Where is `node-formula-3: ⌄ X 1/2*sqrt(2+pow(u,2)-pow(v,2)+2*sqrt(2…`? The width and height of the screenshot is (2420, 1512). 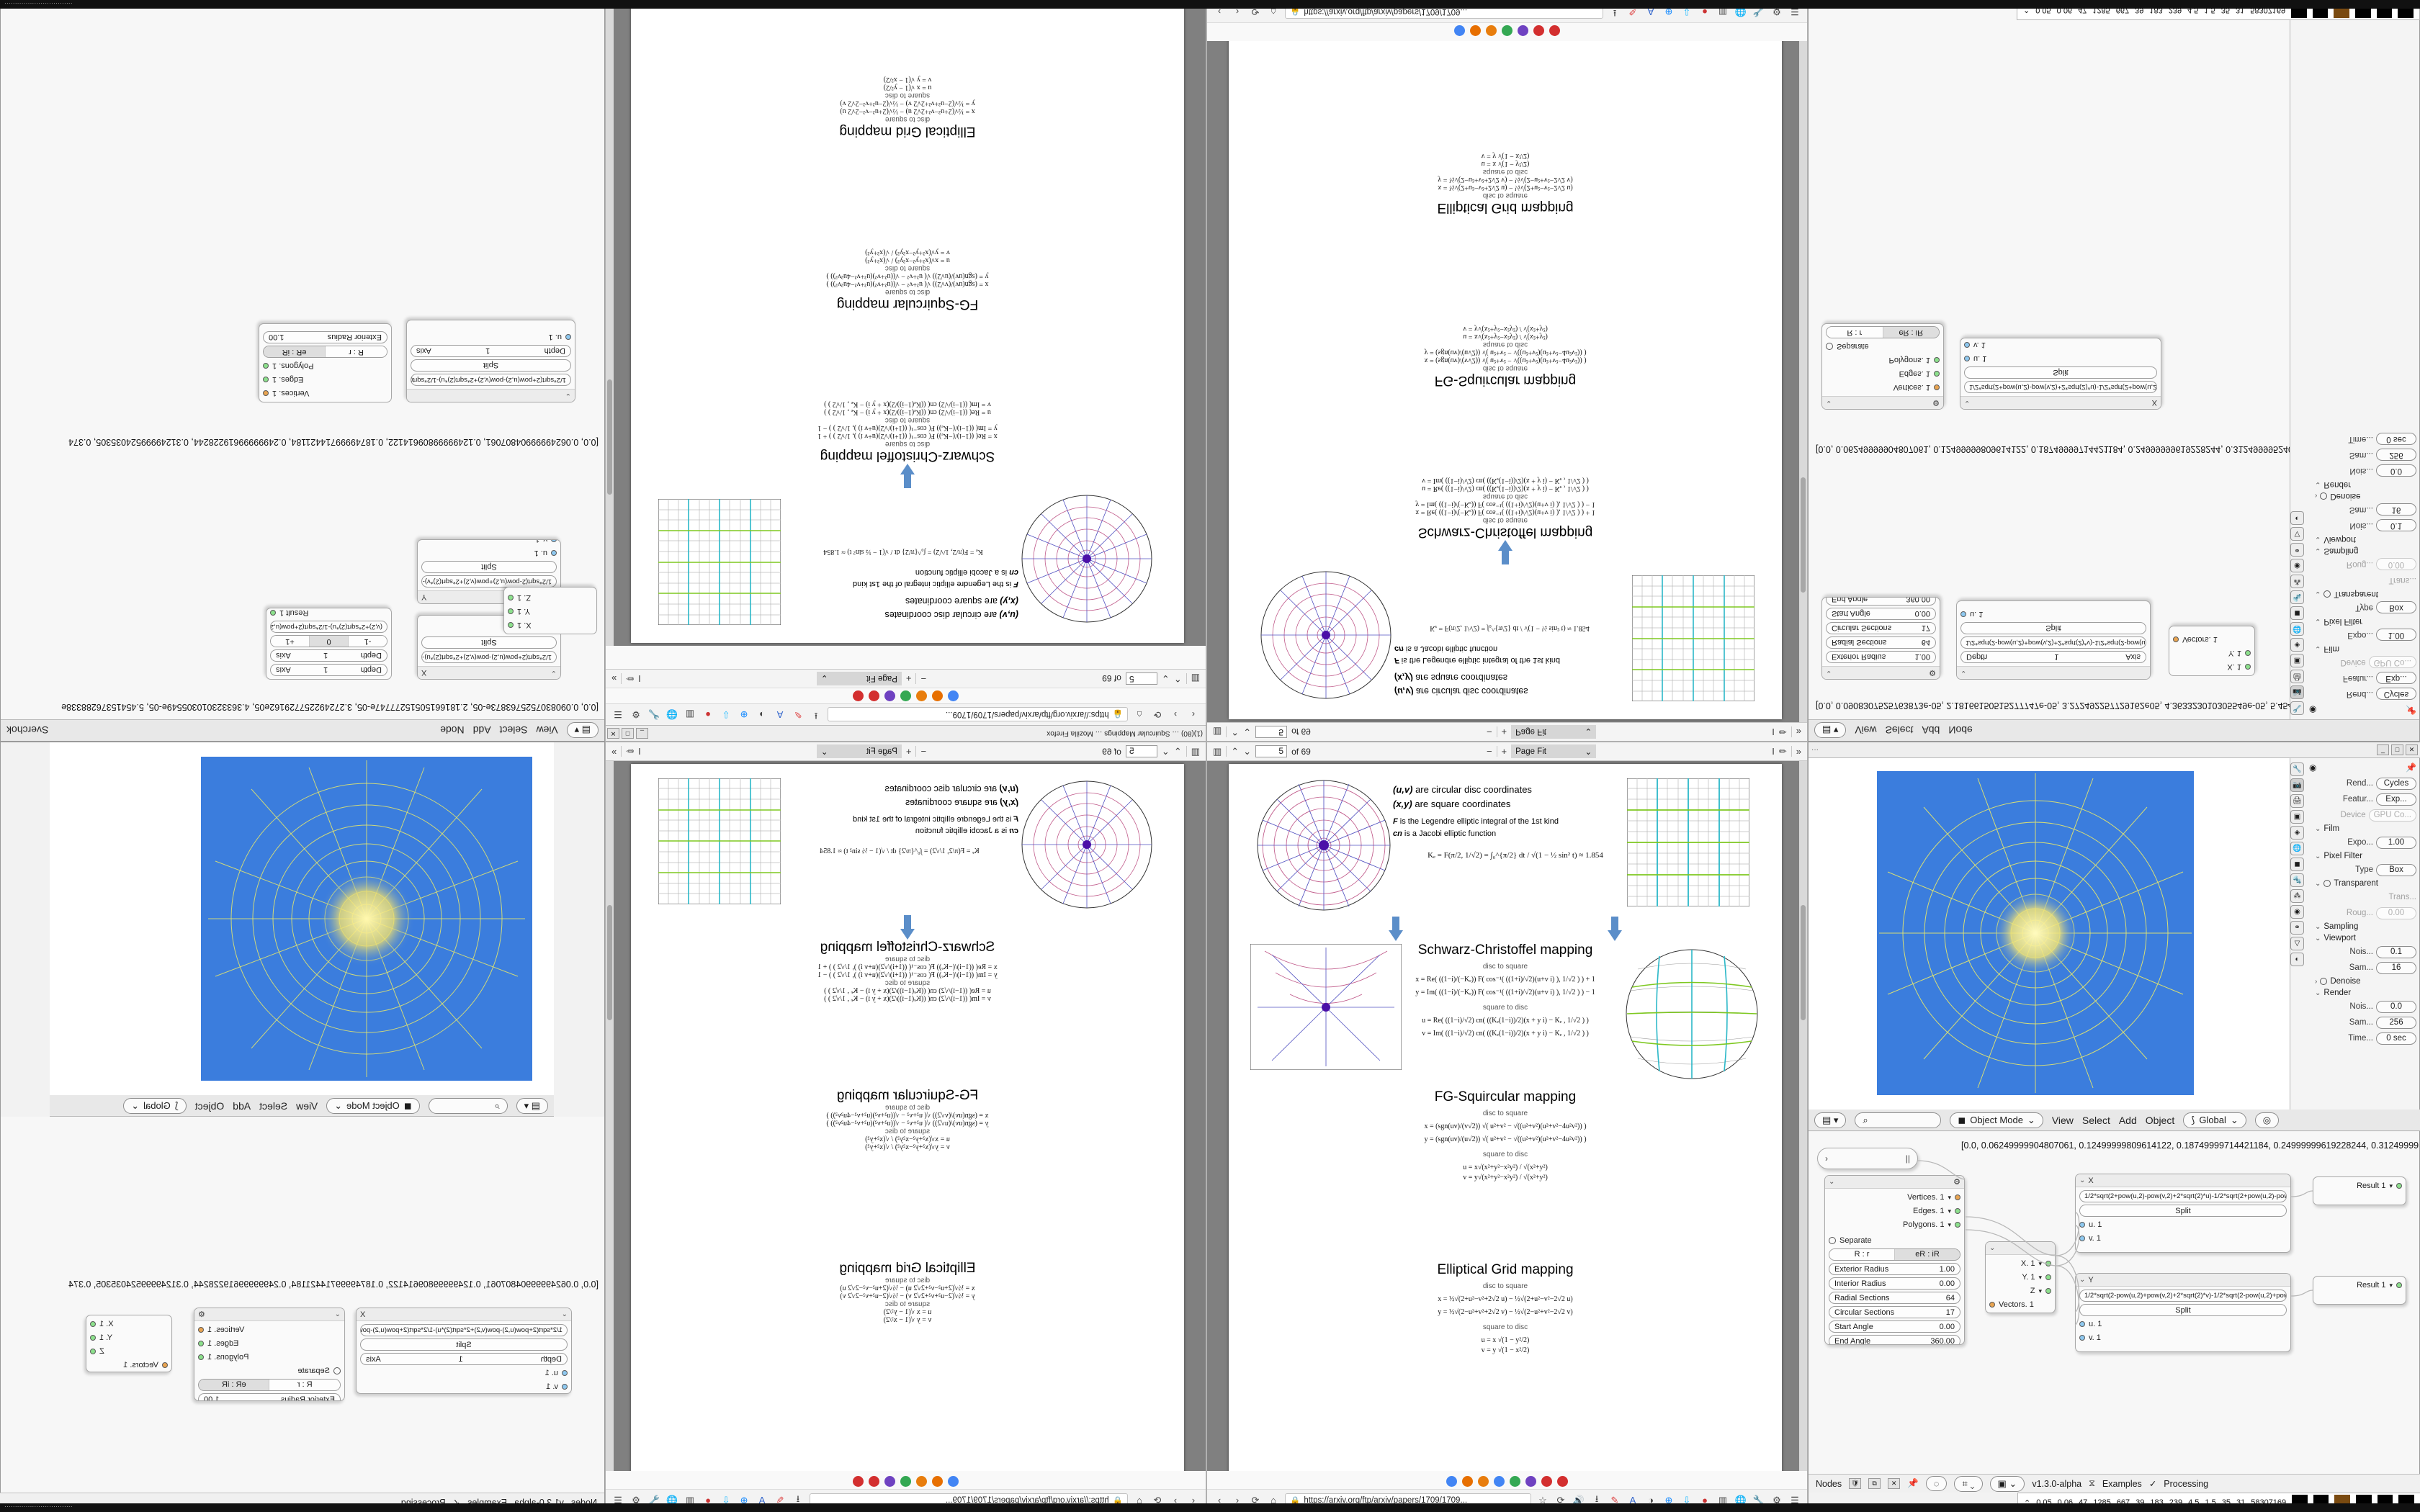
node-formula-3: ⌄ X 1/2*sqrt(2+pow(u,2)-pow(v,2)+2*sqrt(2… is located at coordinates (2060, 374).